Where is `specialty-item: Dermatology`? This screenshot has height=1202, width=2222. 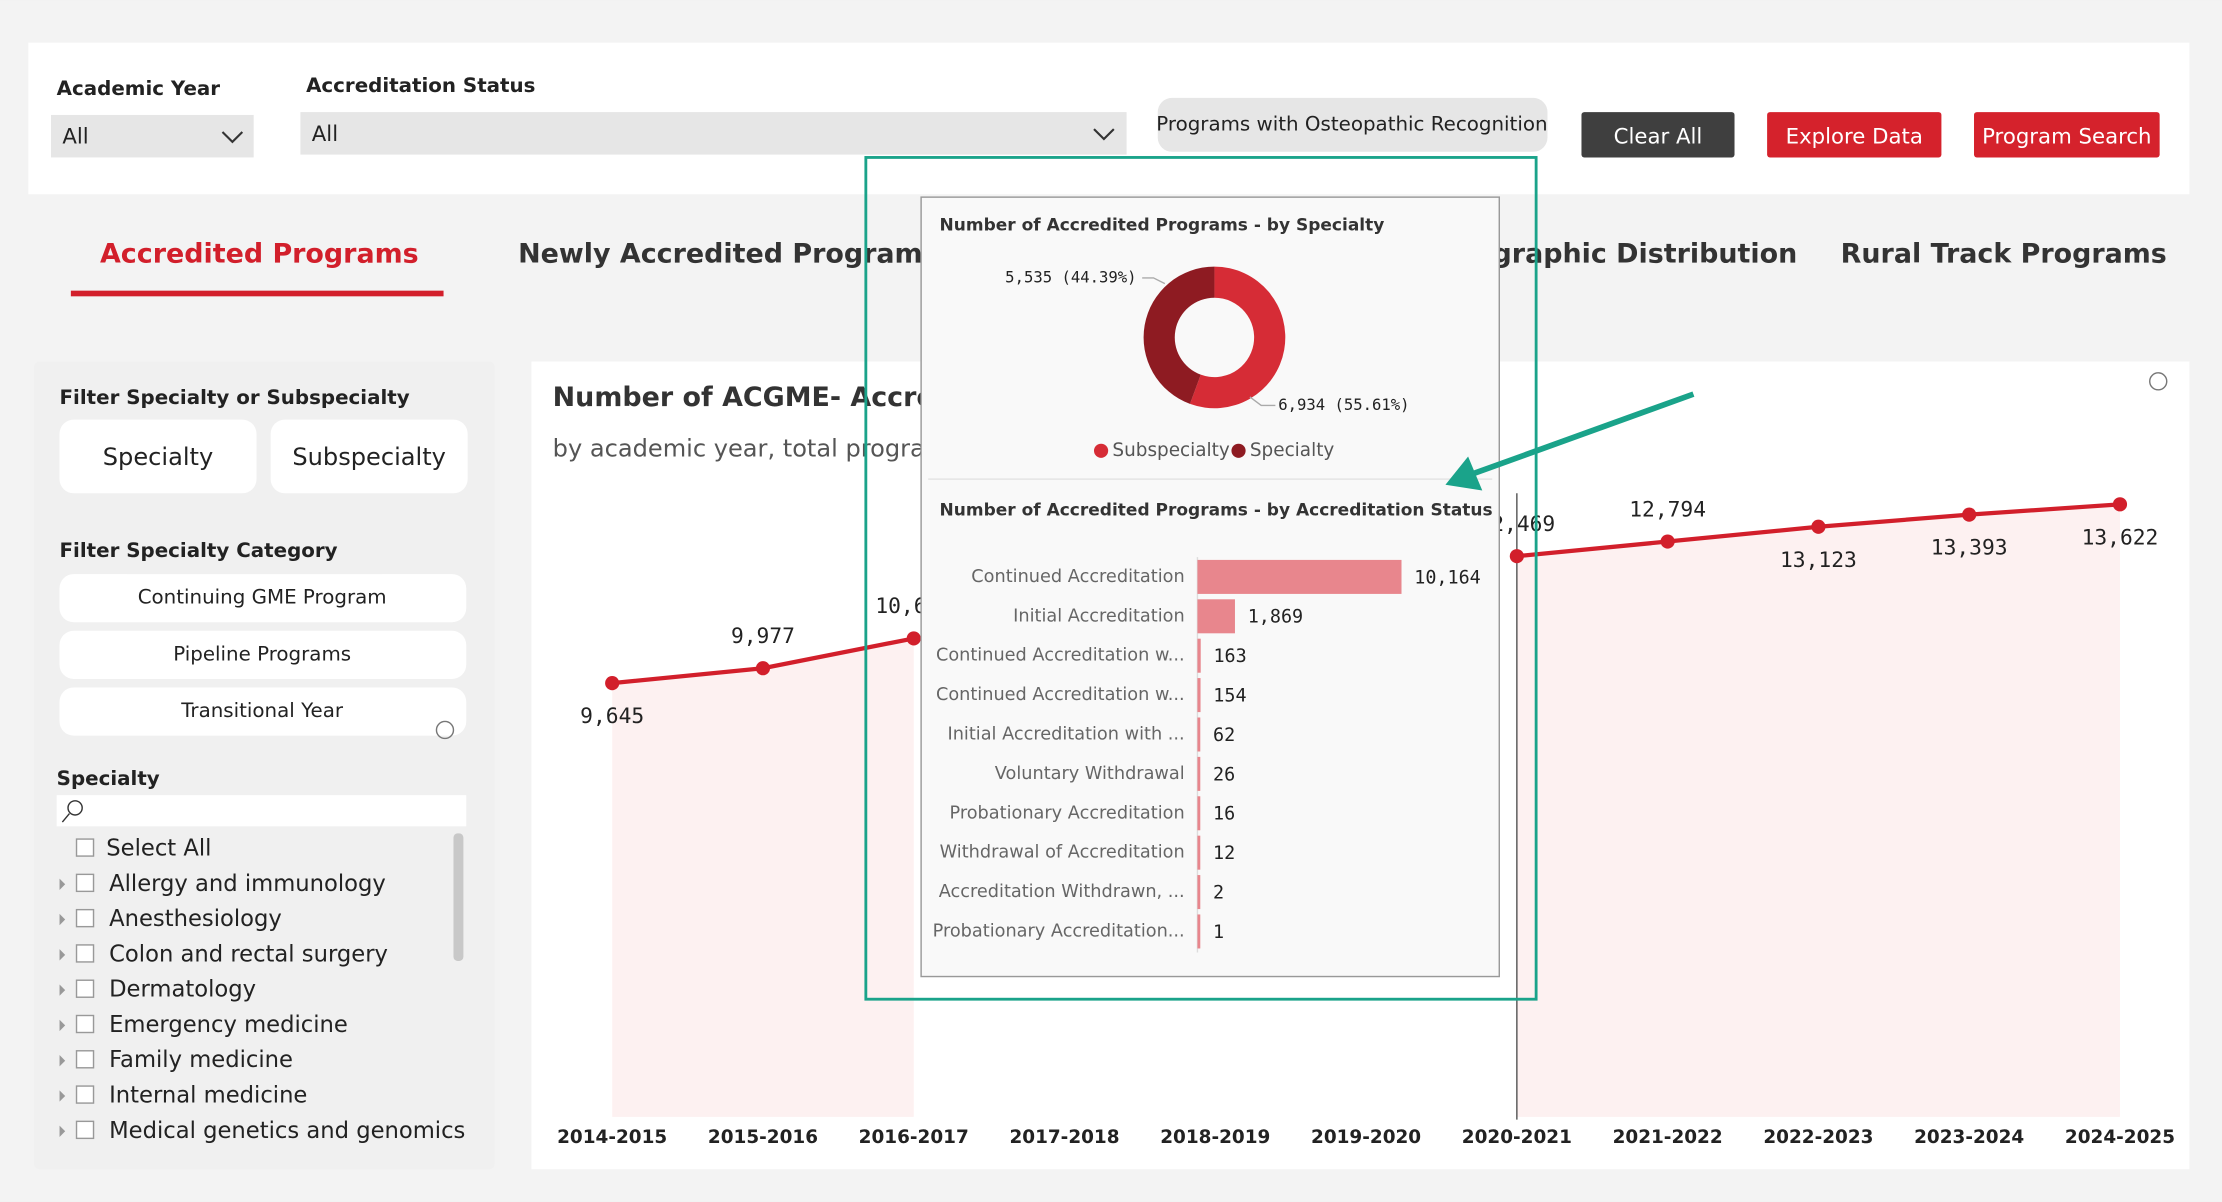
specialty-item: Dermatology is located at coordinates (182, 990).